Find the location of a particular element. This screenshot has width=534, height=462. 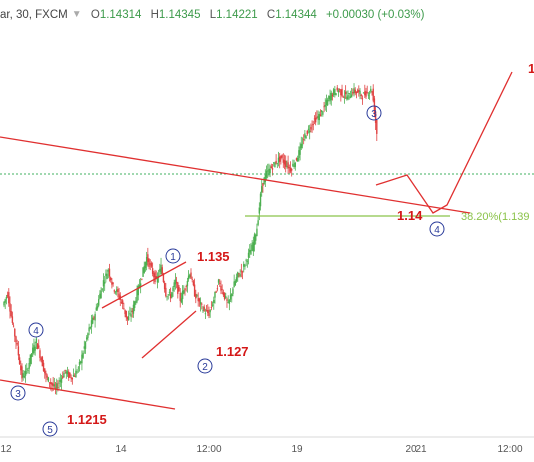

close-value: 1.14344 is located at coordinates (296, 15).